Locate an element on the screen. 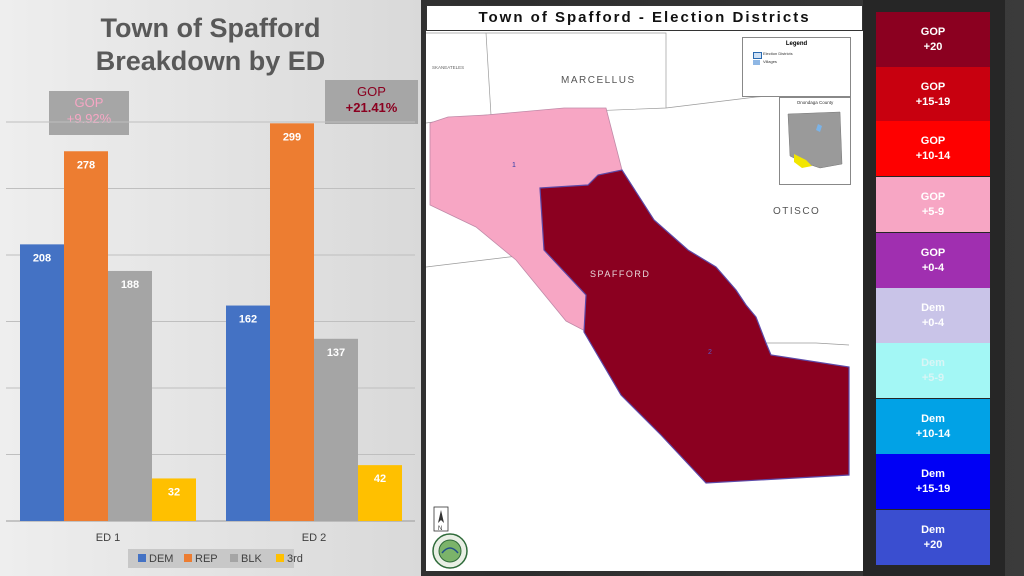 The width and height of the screenshot is (1024, 576). map-title: Town of Spafford - Election Districts is located at coordinates (644, 18).